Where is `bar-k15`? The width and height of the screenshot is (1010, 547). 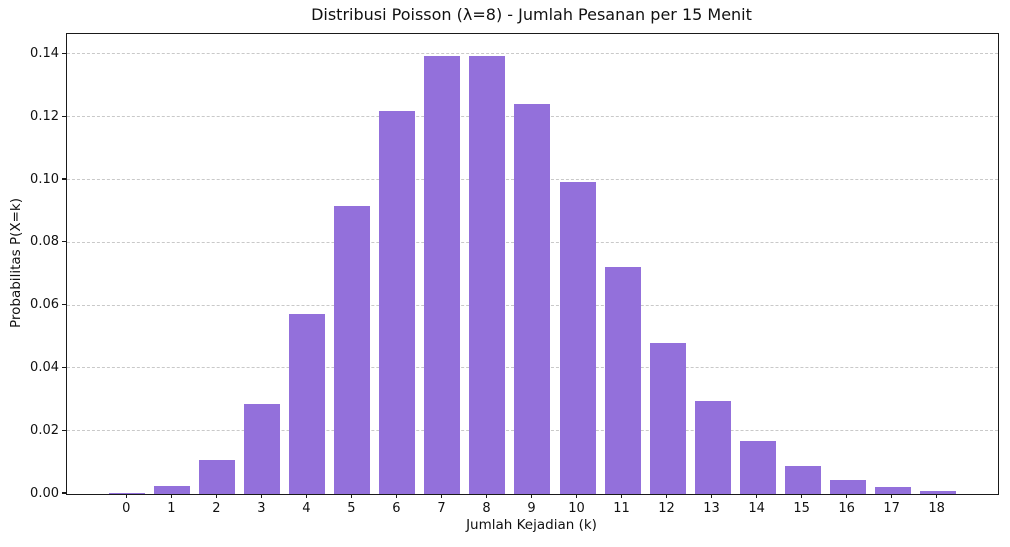 bar-k15 is located at coordinates (802, 479).